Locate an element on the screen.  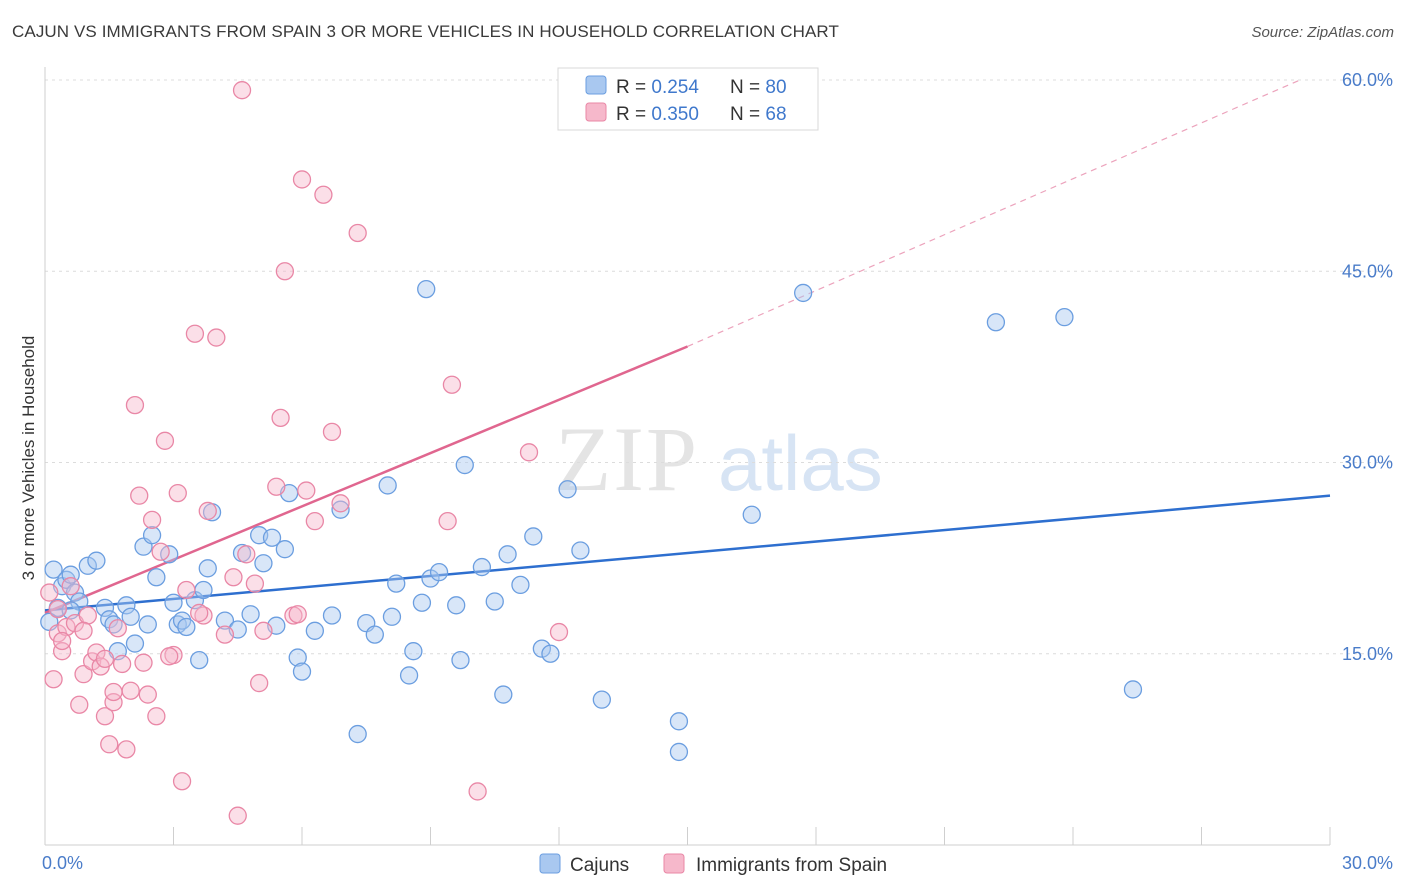
svg-text: R = 0.350 is located at coordinates (657, 114).